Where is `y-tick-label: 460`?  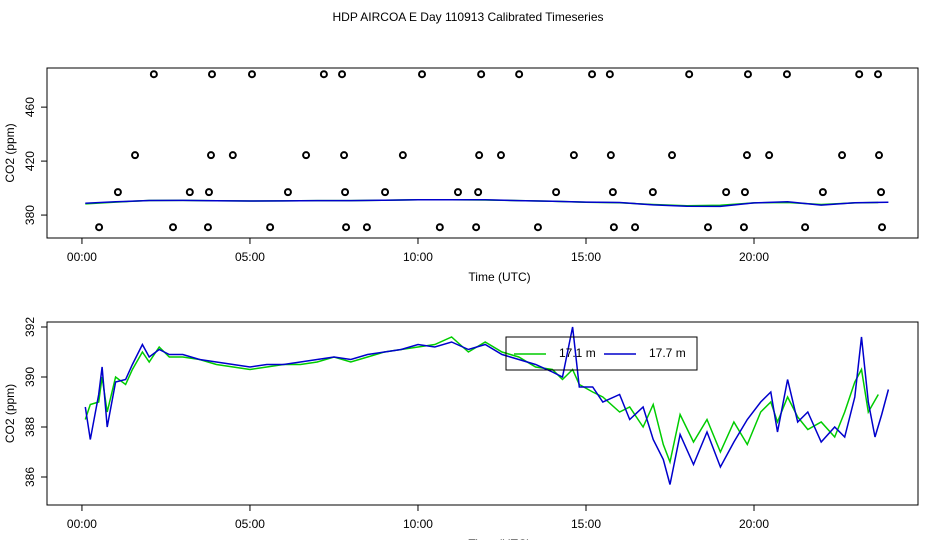 y-tick-label: 460 is located at coordinates (30, 107).